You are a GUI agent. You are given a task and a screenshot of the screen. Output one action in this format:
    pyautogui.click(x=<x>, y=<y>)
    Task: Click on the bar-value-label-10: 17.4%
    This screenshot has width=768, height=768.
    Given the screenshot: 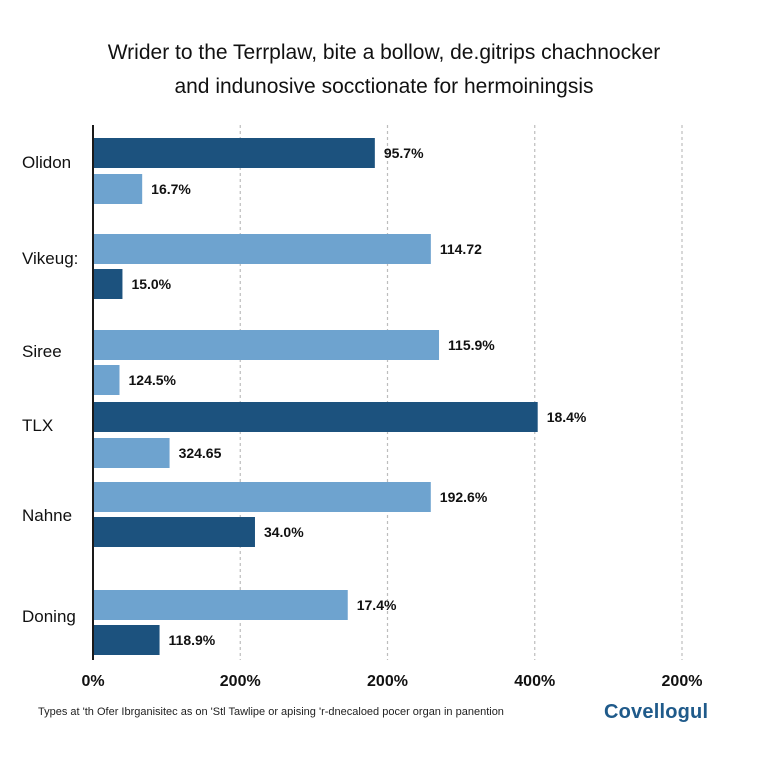 What is the action you would take?
    pyautogui.click(x=377, y=605)
    